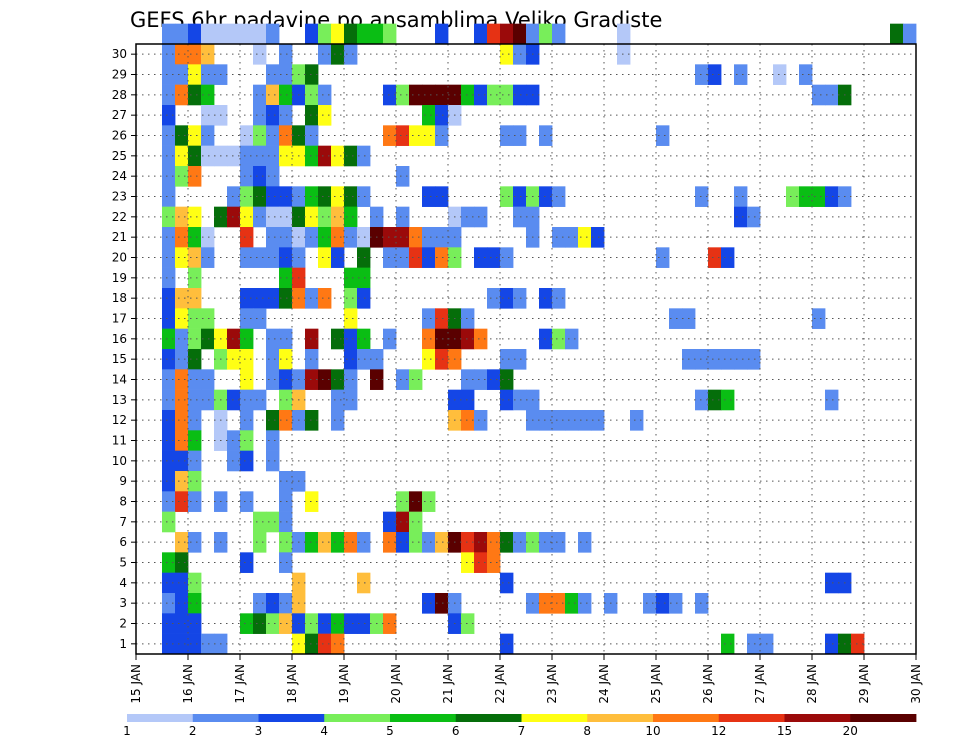 The width and height of the screenshot is (960, 742). I want to click on x-tick-label: 17 JAN, so click(240, 684).